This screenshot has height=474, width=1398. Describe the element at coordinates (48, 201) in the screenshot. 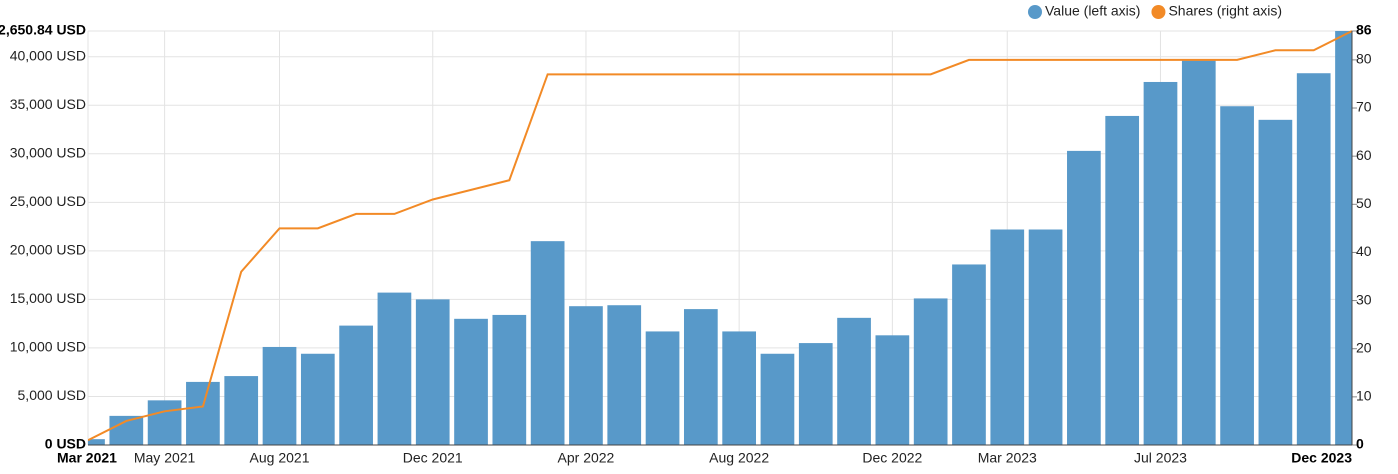

I see `y-tick-label: 25,000 USD` at that location.